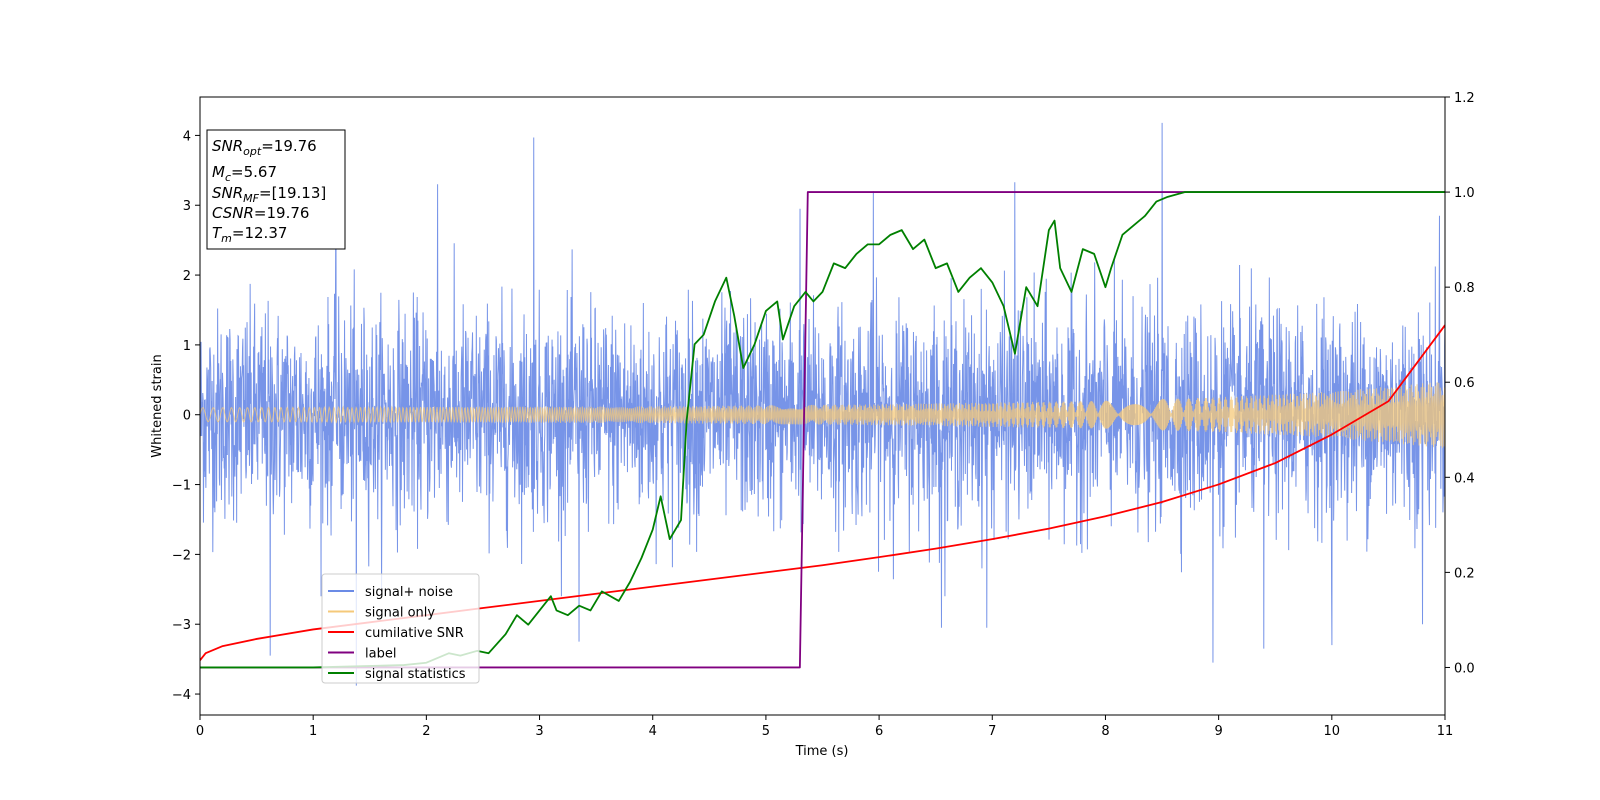 This screenshot has width=1600, height=800. Describe the element at coordinates (269, 194) in the screenshot. I see `annotation-snr-mf: SNRMF=[19.13]` at that location.